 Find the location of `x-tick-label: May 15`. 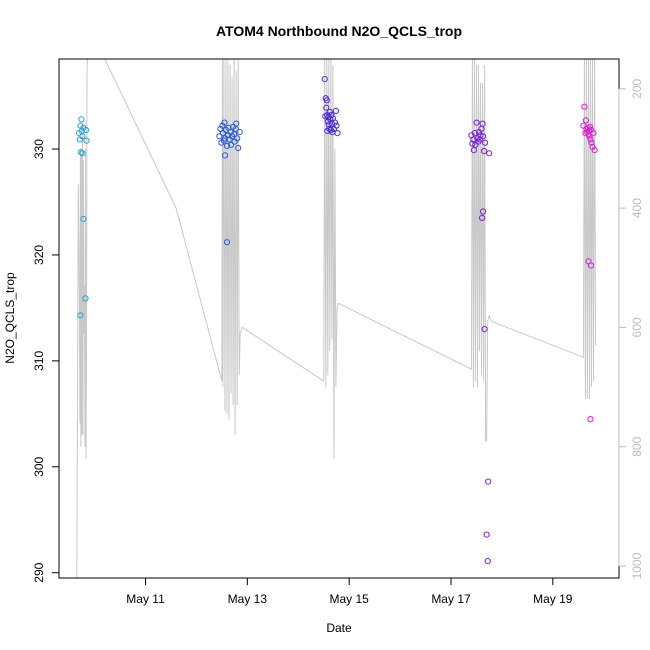

x-tick-label: May 15 is located at coordinates (350, 599).